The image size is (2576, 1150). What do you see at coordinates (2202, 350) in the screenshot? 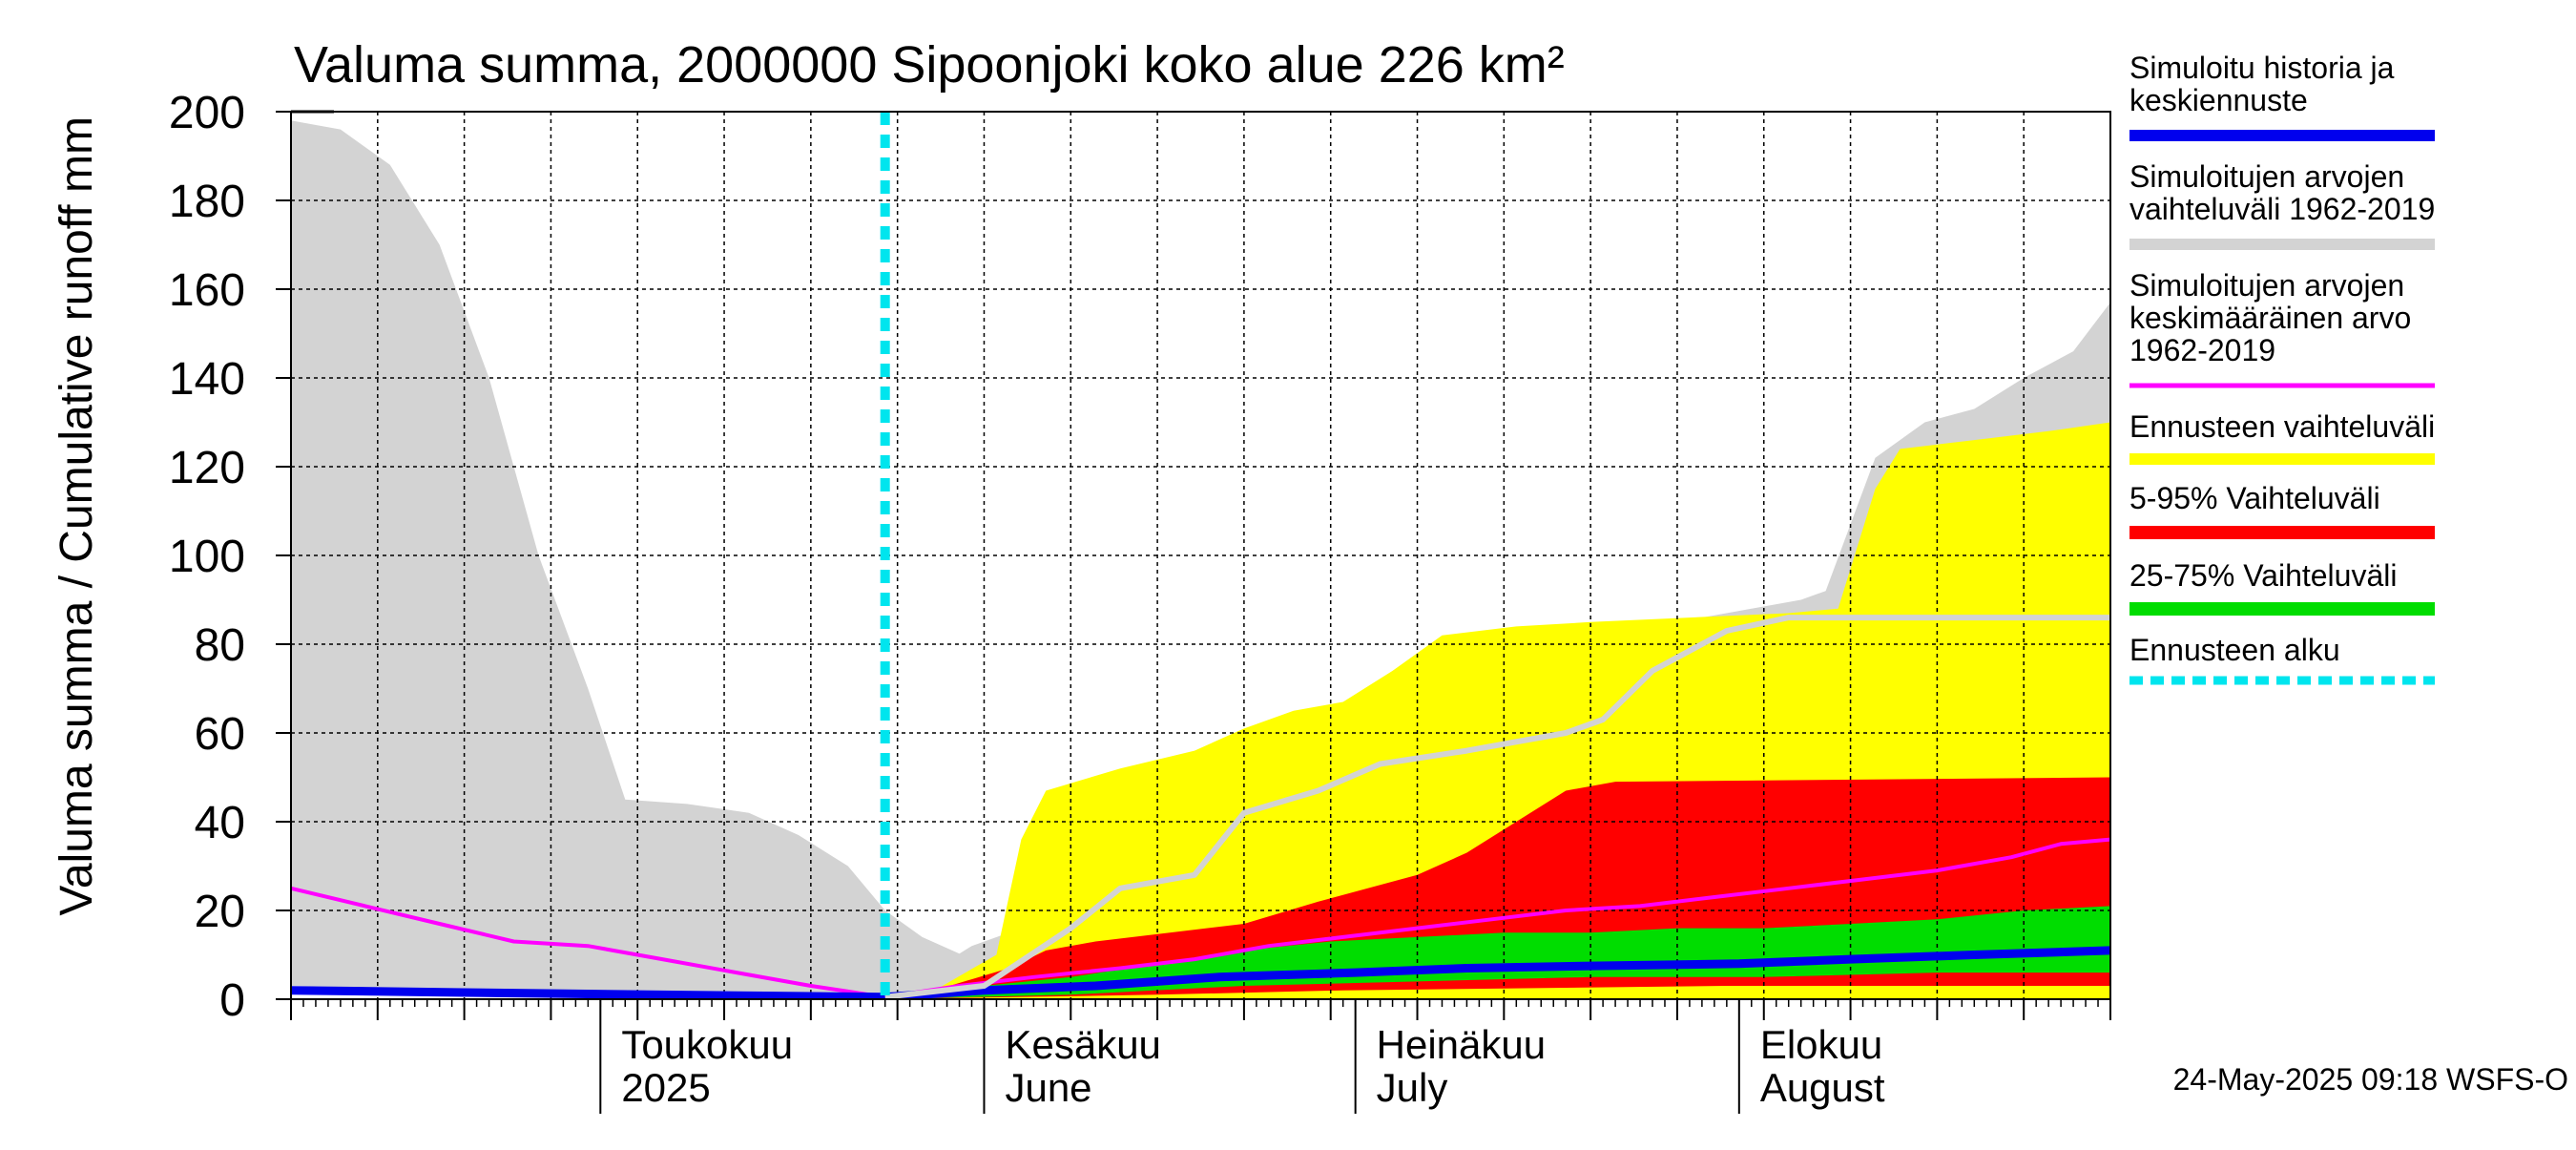
I see `legend-label: 1962-2019` at bounding box center [2202, 350].